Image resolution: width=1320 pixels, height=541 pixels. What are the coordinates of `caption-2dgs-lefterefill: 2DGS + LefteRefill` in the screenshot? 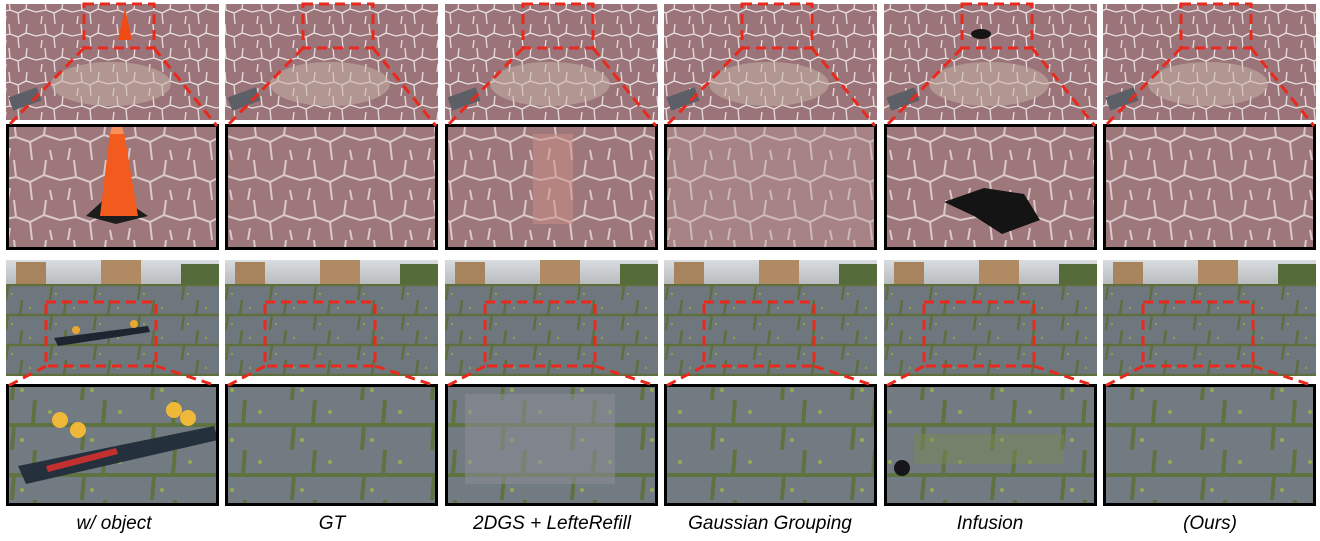 It's located at (552, 523).